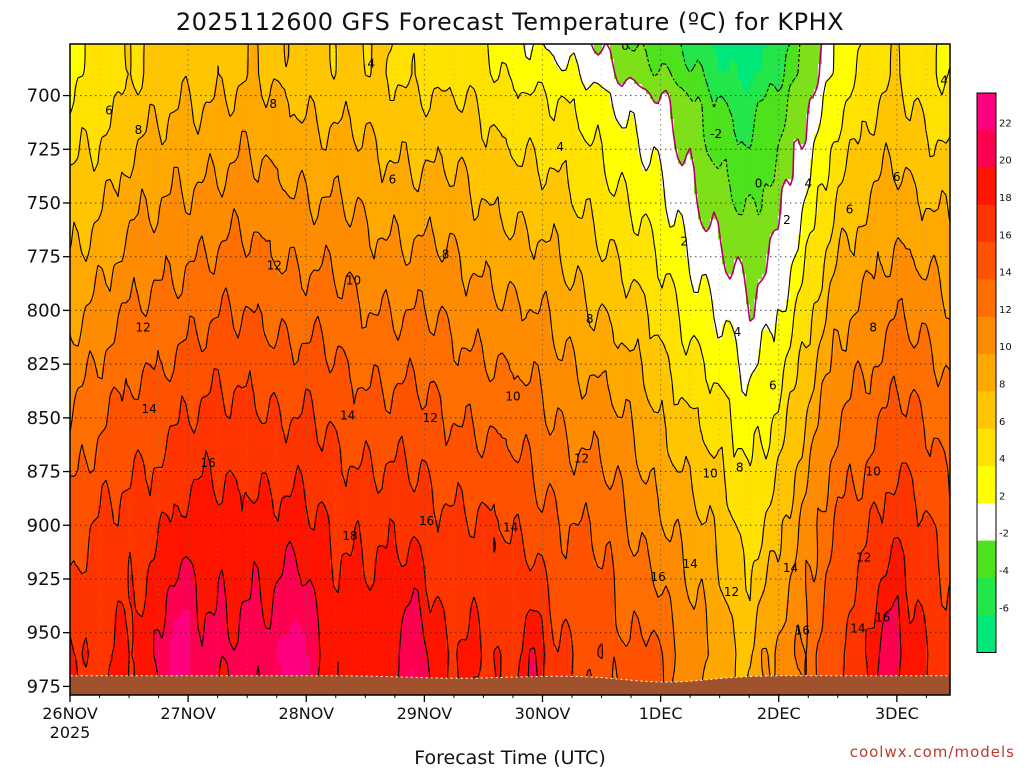  What do you see at coordinates (560, 147) in the screenshot?
I see `contour-label: 4` at bounding box center [560, 147].